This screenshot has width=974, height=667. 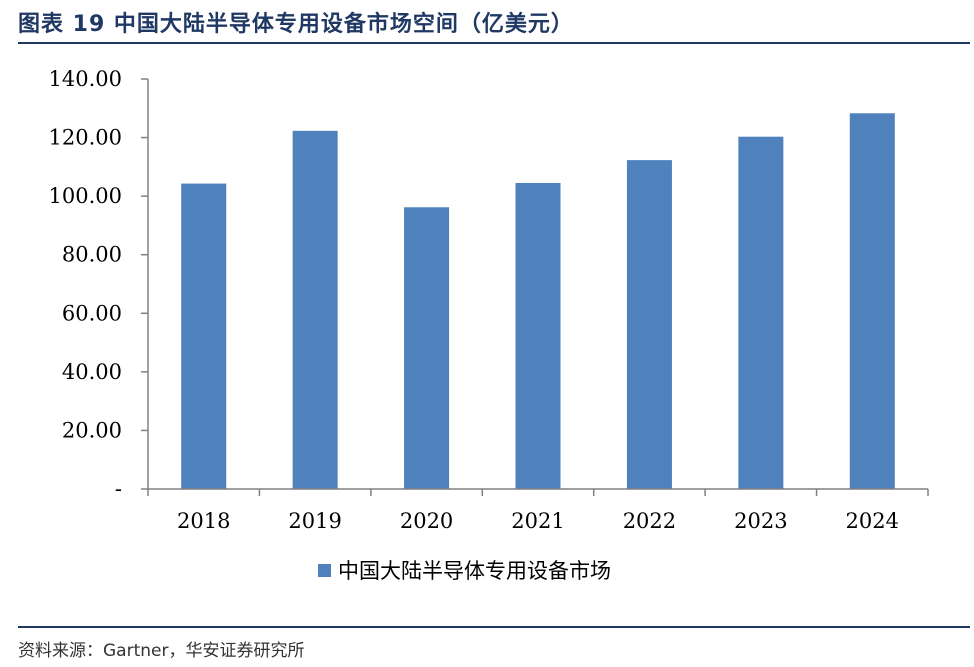 I want to click on bar-2024, so click(x=872, y=301).